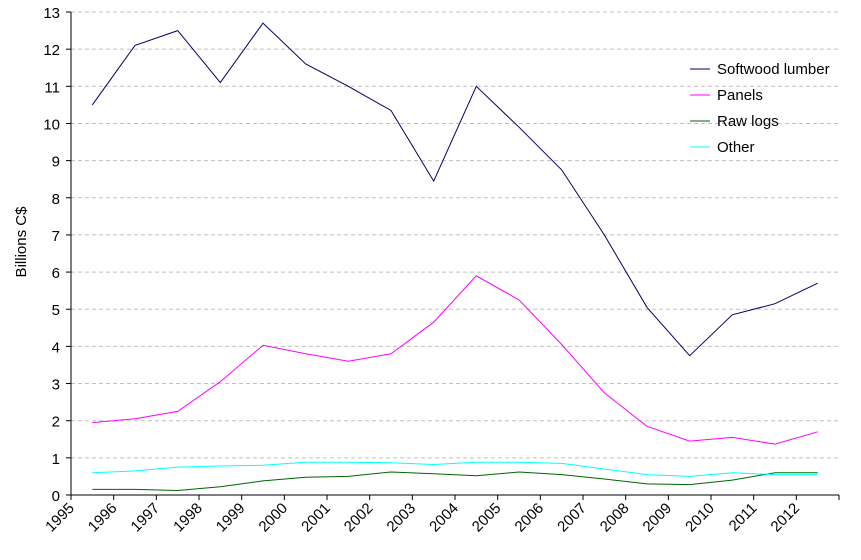 This screenshot has height=560, width=861. I want to click on x-tick-label: 2009, so click(658, 518).